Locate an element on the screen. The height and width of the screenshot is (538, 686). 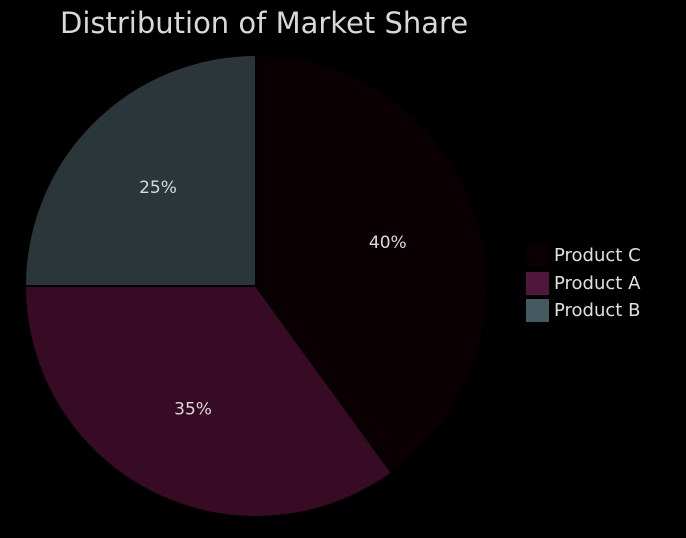
legend-item-product-a: Product A is located at coordinates (583, 284).